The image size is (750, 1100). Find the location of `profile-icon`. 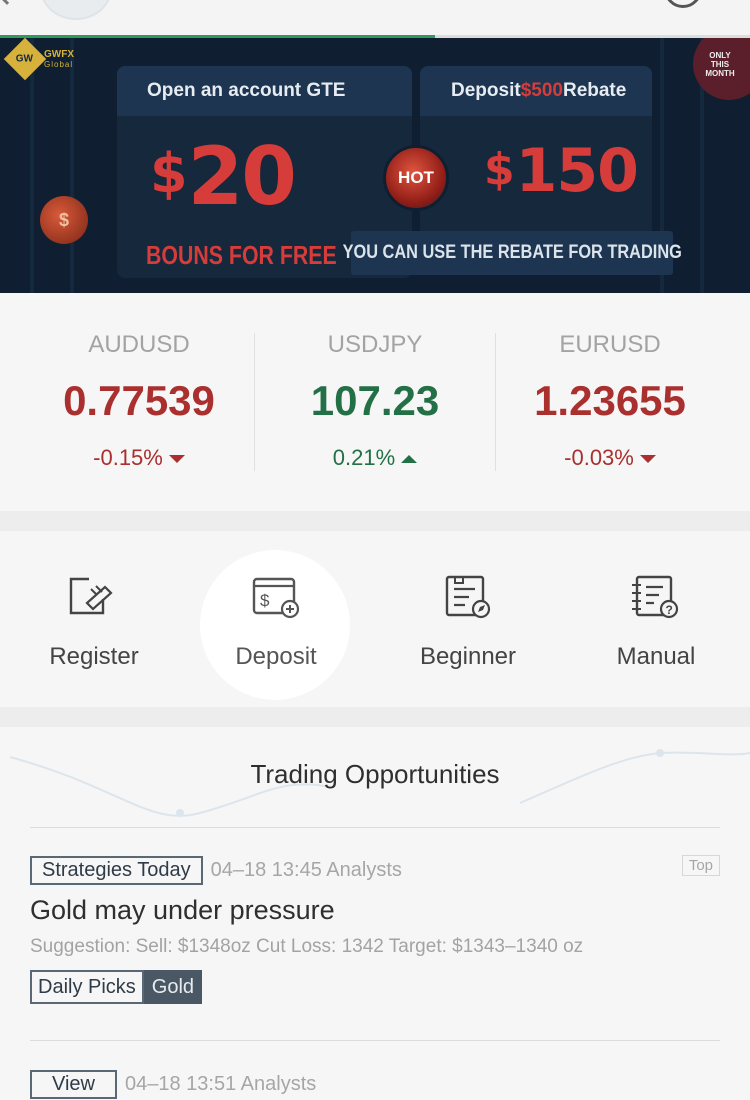

profile-icon is located at coordinates (683, 4).